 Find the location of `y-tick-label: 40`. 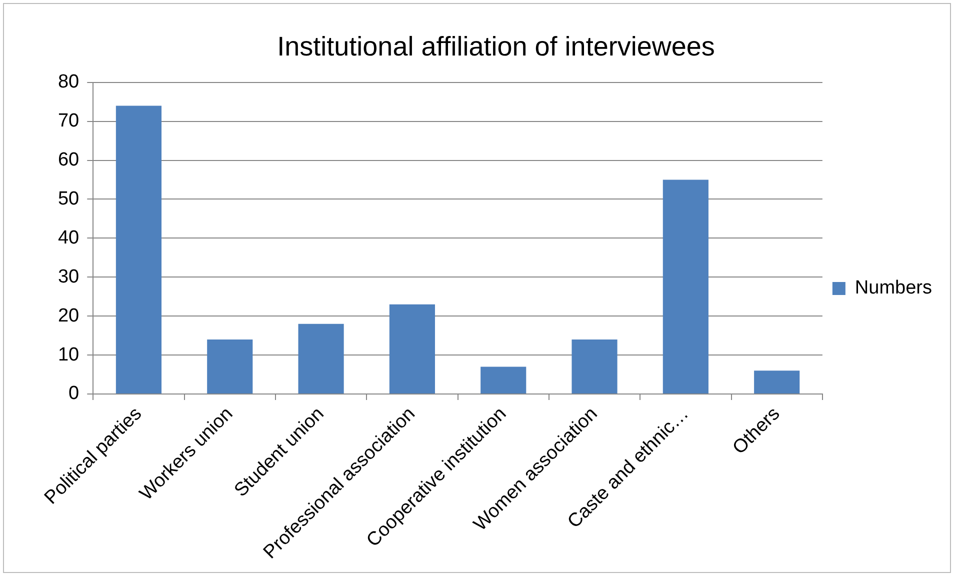

y-tick-label: 40 is located at coordinates (69, 237).